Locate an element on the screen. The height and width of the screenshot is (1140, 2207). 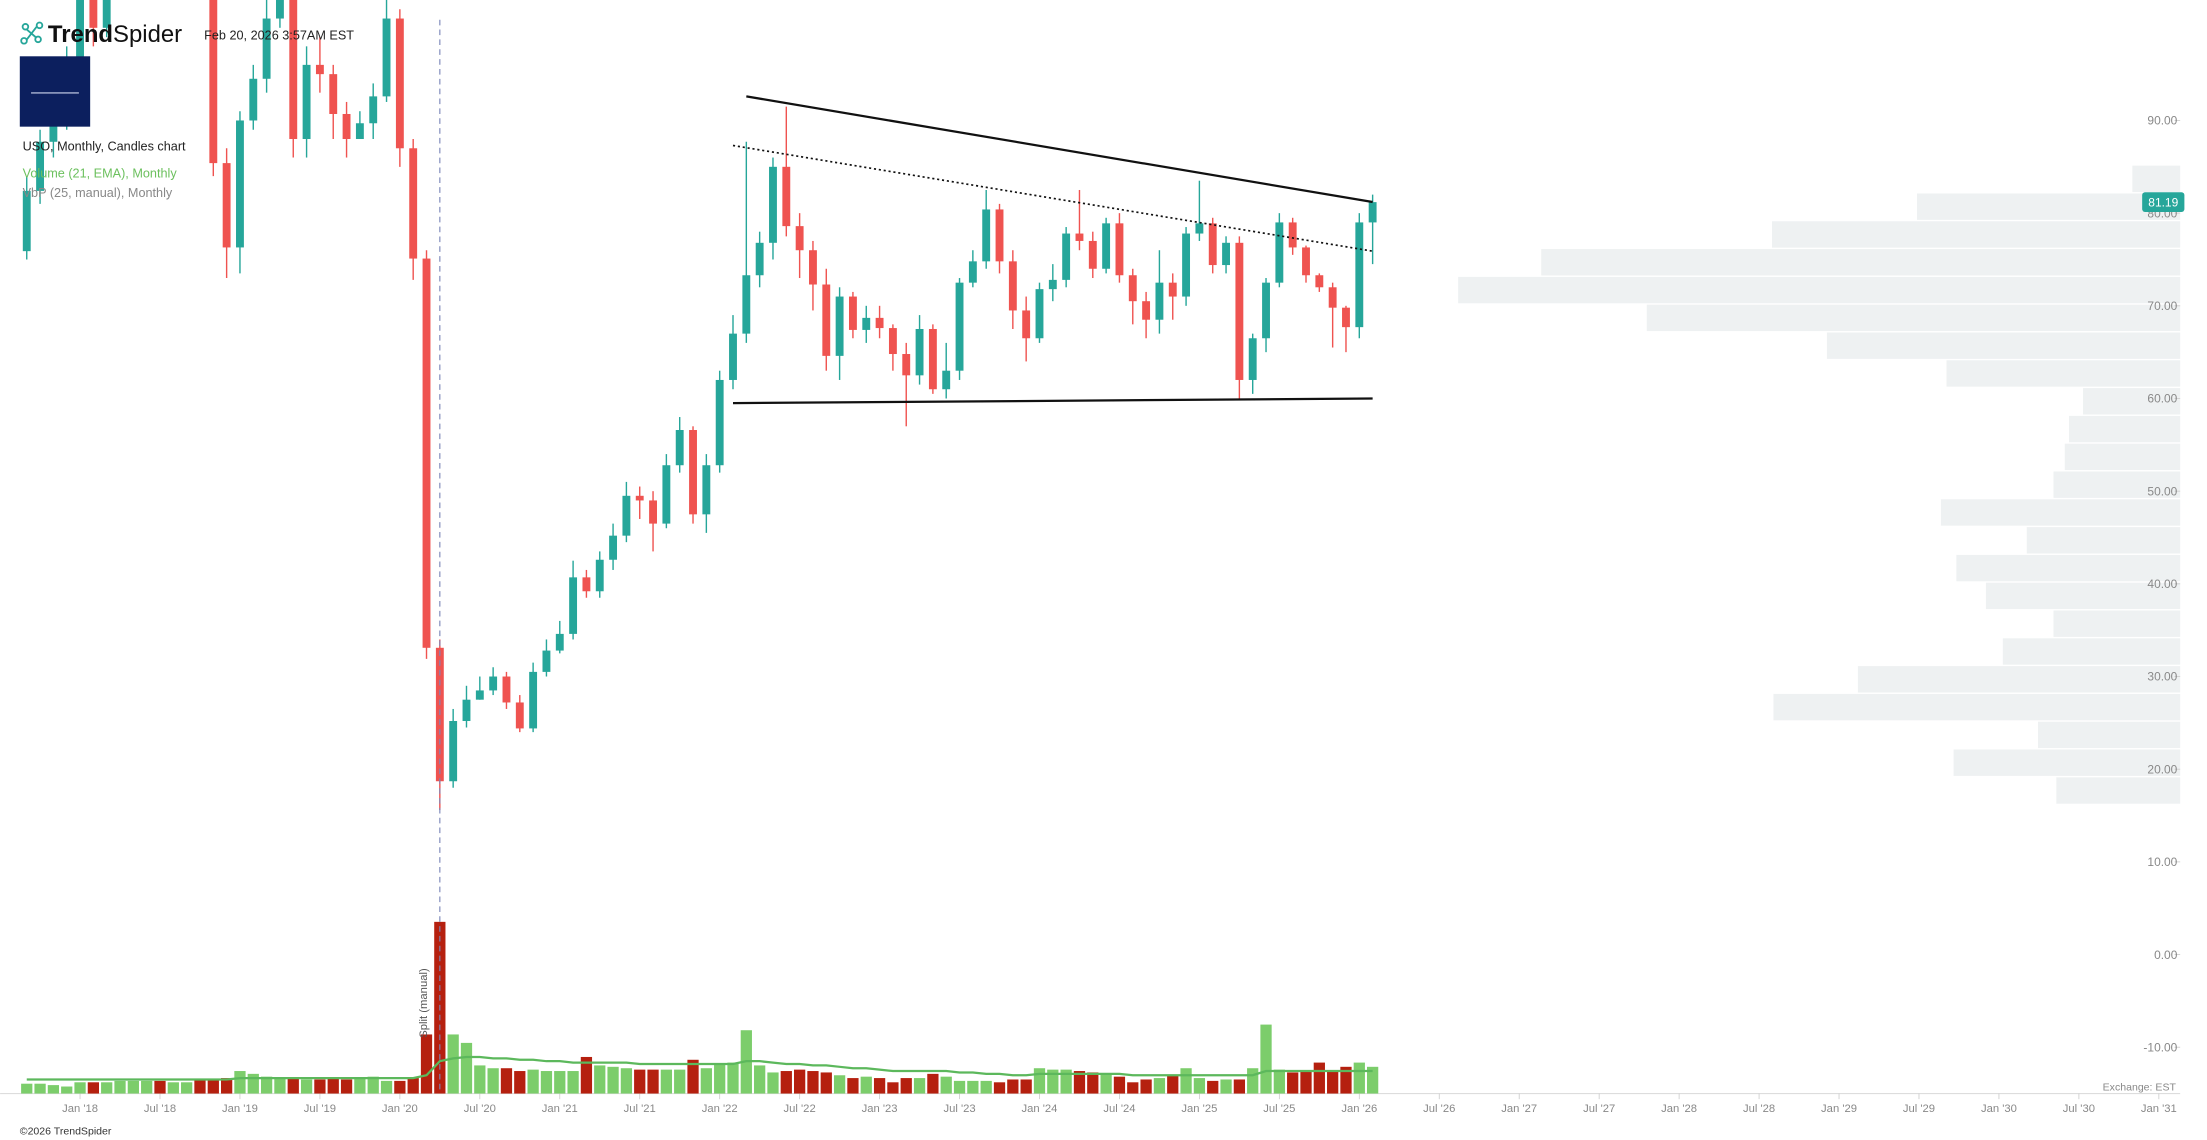
y-tick-label: -10.00 is located at coordinates (2160, 1047).